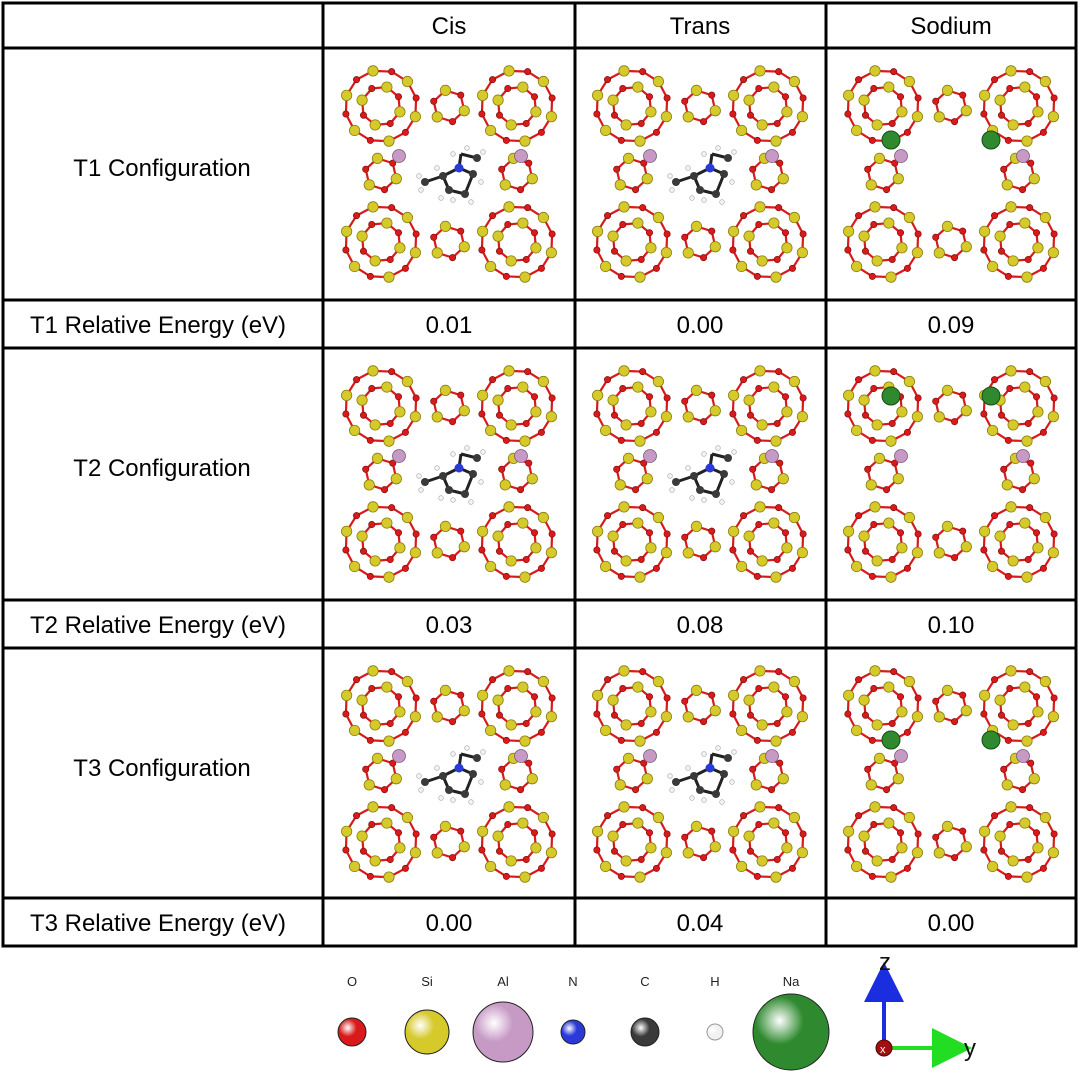 The width and height of the screenshot is (1080, 1073). Describe the element at coordinates (920, 1008) in the screenshot. I see `axis-triad: z y x` at that location.